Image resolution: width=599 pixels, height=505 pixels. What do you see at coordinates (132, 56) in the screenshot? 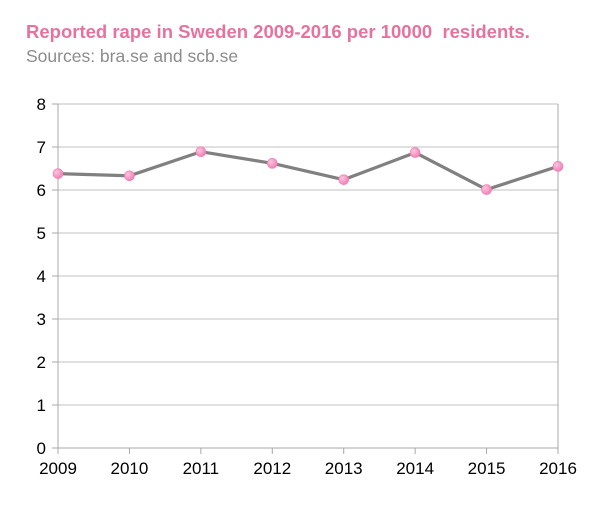
I see `chart-subtitle: Sources: bra.se and scb.se` at bounding box center [132, 56].